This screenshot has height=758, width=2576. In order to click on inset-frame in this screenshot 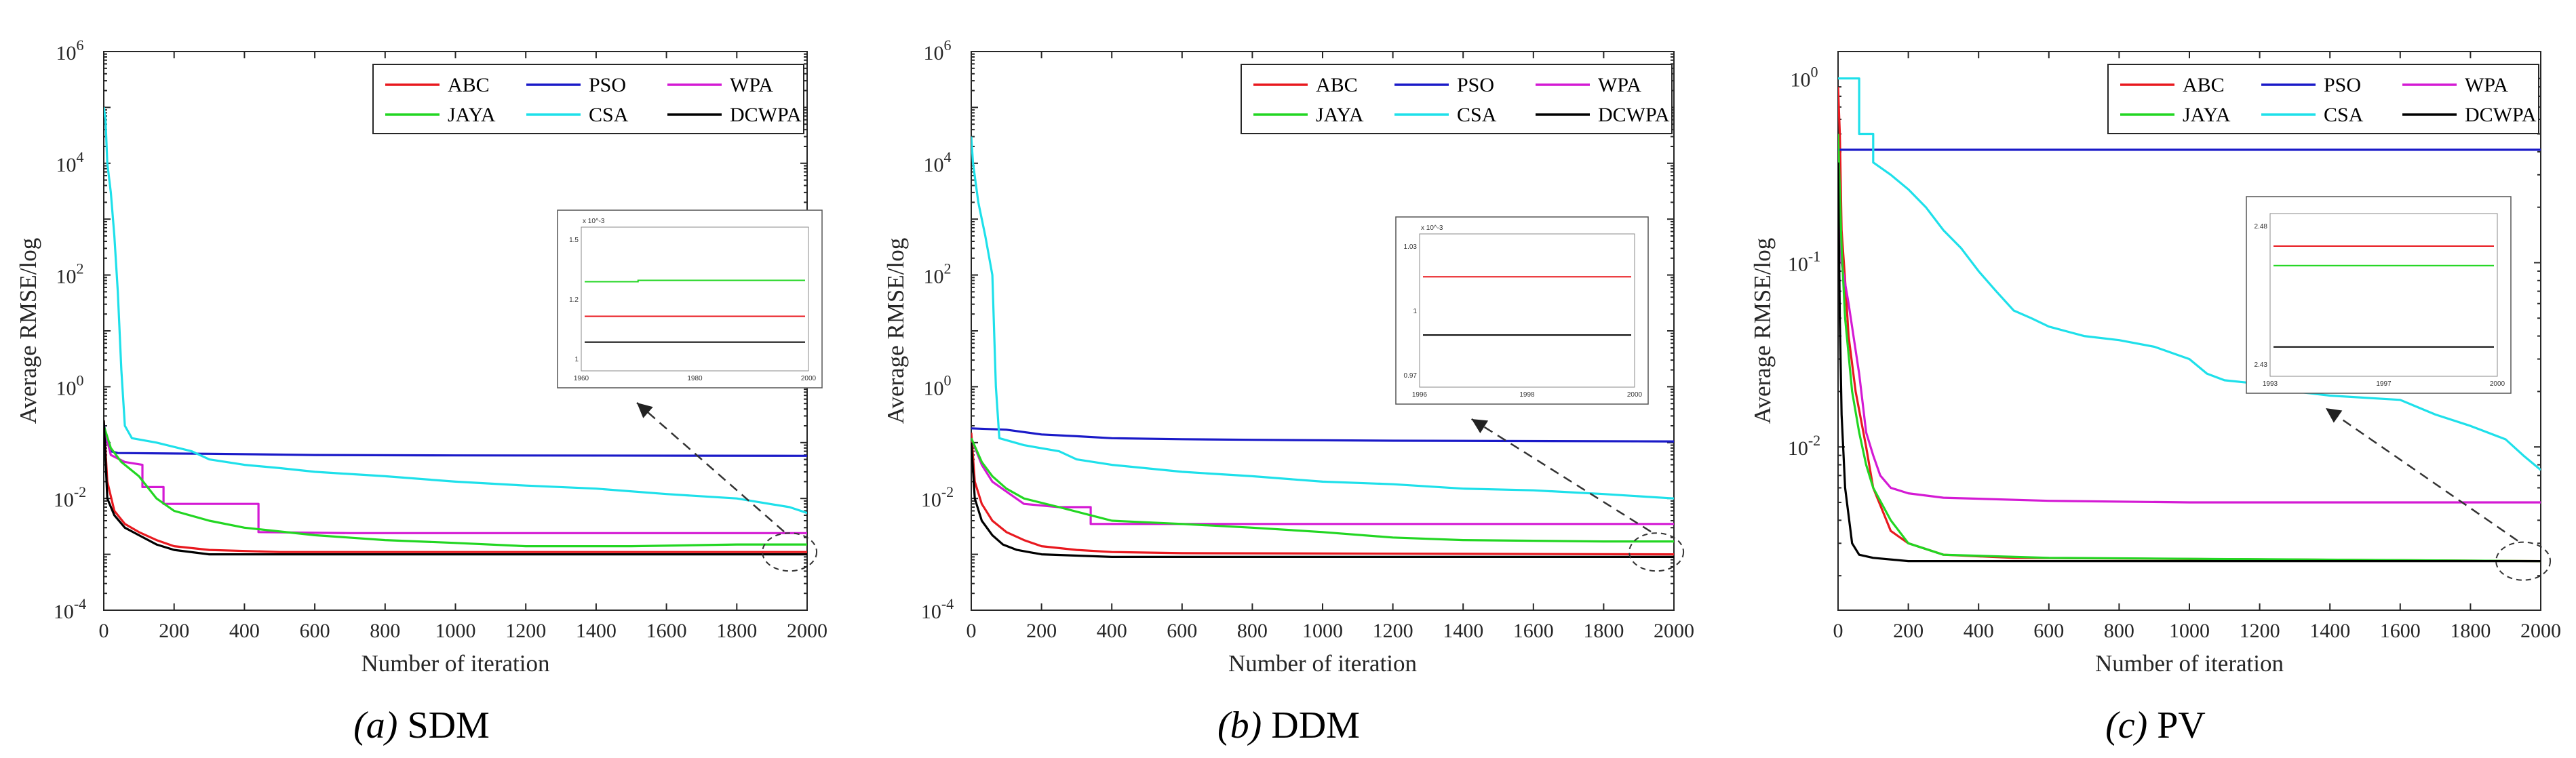, I will do `click(2379, 295)`.